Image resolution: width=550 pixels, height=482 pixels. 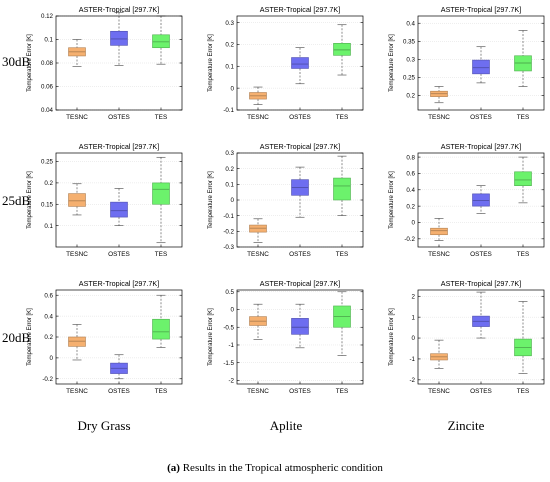 What do you see at coordinates (47, 204) in the screenshot?
I see `y-tick-label: 0.15` at bounding box center [47, 204].